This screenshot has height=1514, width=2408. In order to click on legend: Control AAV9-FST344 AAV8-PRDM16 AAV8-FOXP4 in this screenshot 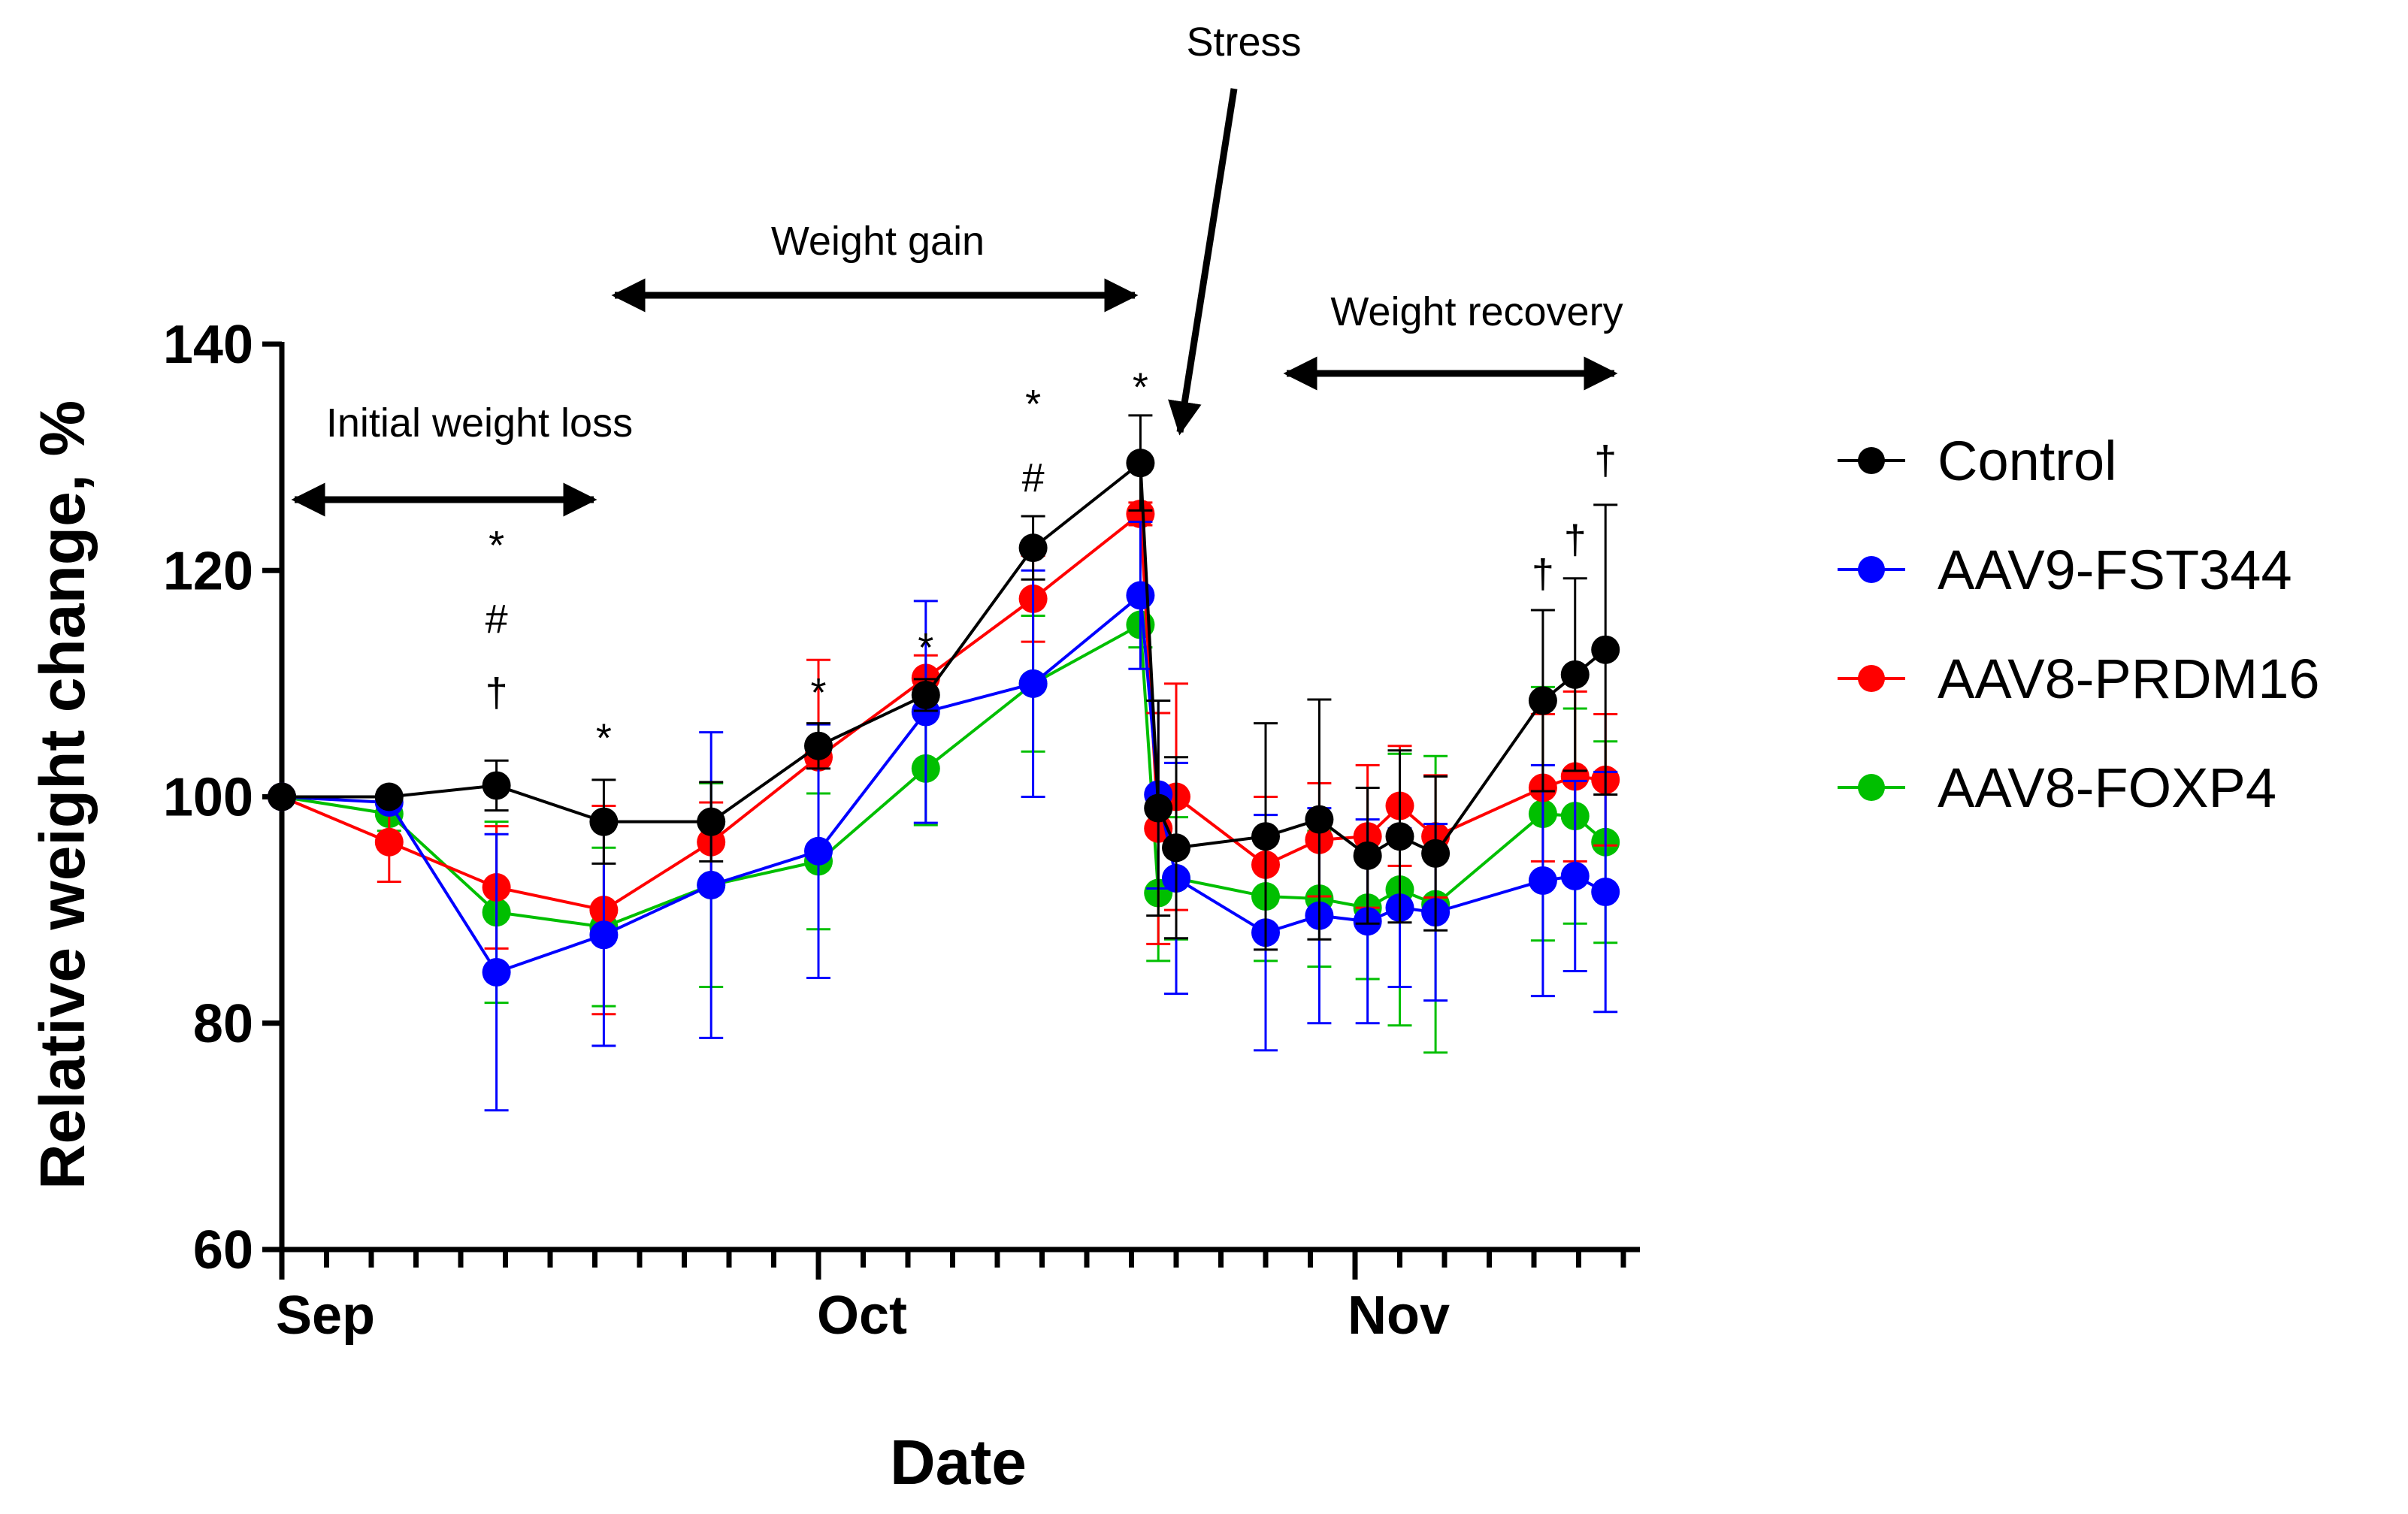, I will do `click(2079, 624)`.